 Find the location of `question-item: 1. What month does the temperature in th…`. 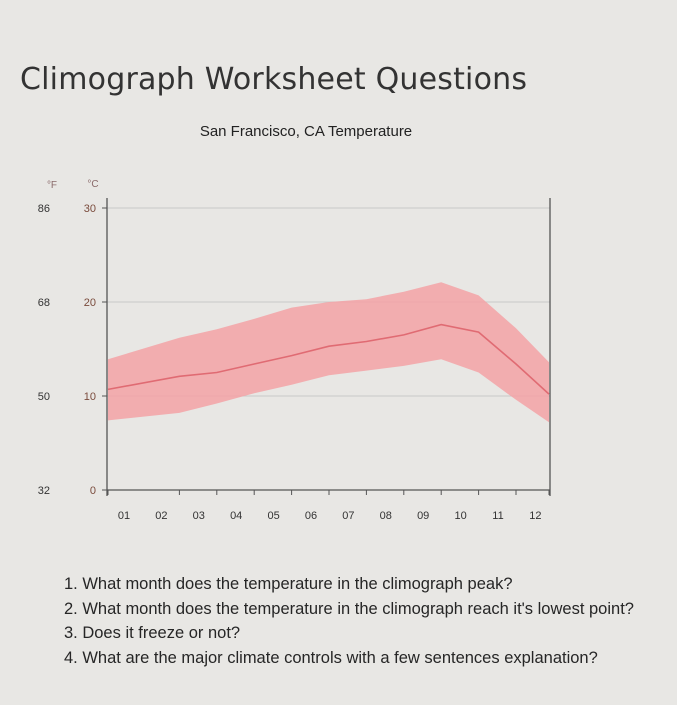

question-item: 1. What month does the temperature in th… is located at coordinates (288, 584).